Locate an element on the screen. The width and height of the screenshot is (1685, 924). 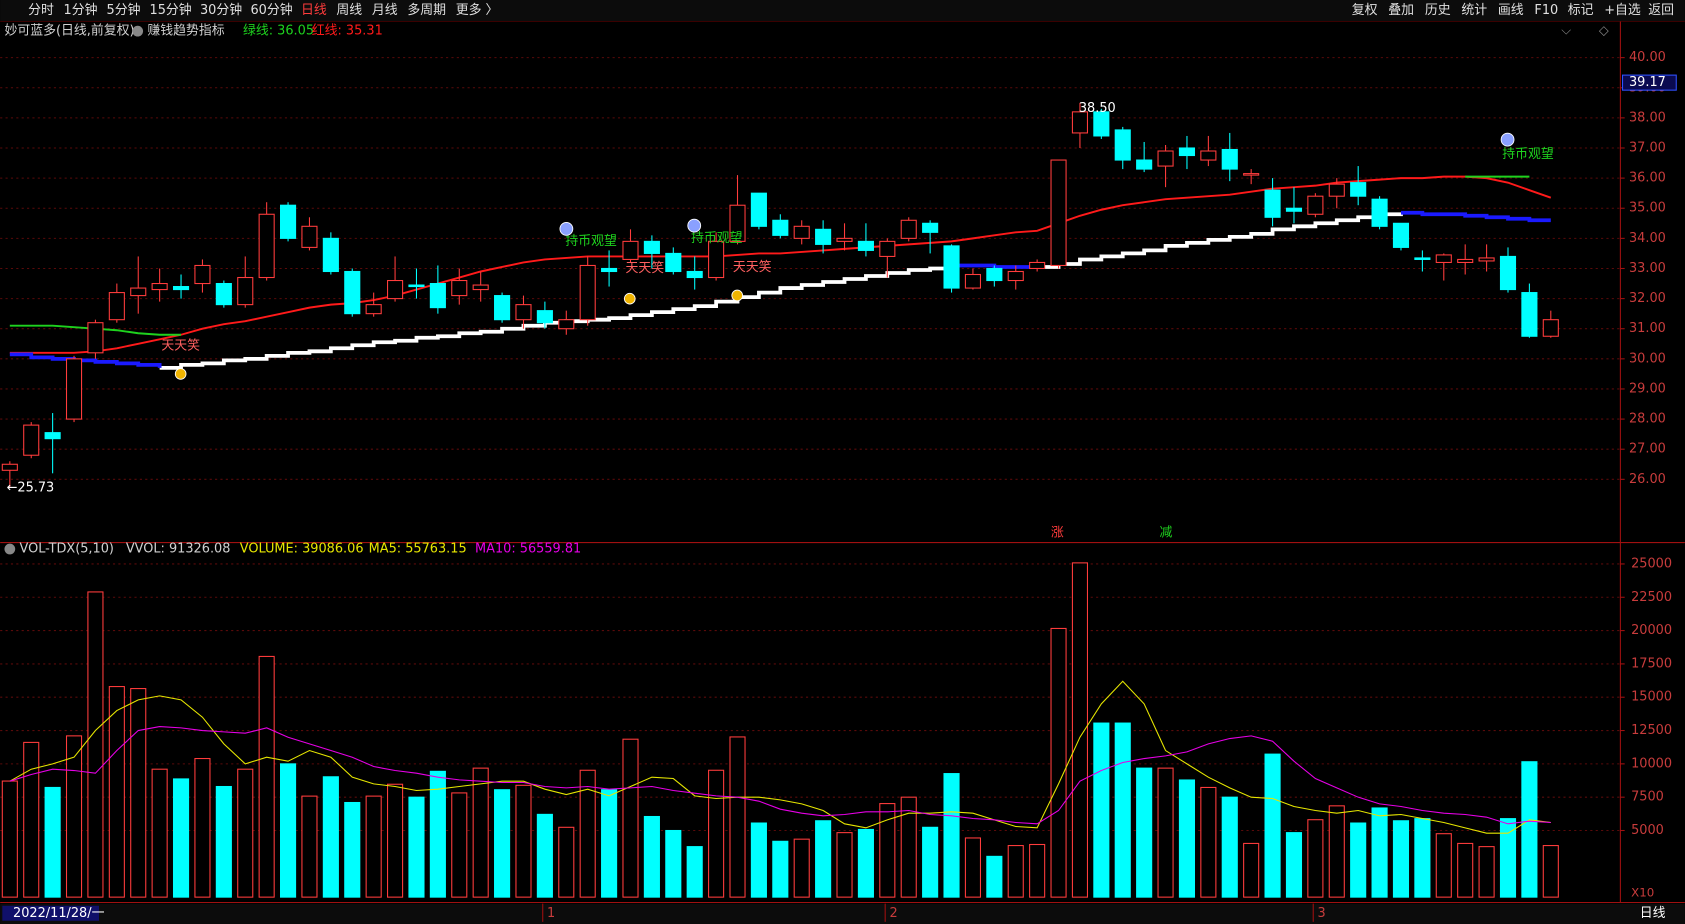
status-label: 日线 is located at coordinates (1653, 913).